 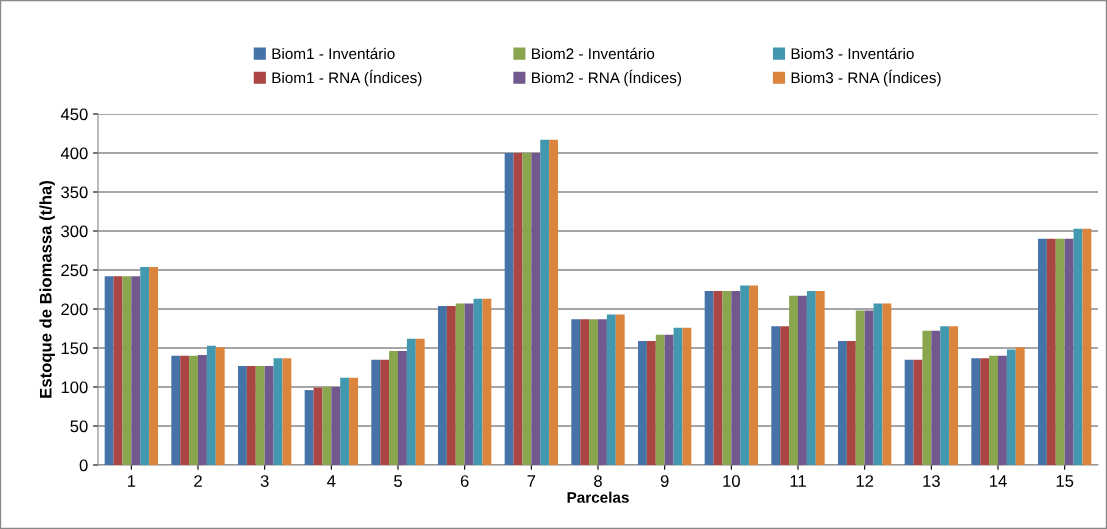 What do you see at coordinates (74, 309) in the screenshot?
I see `y-tick-label: 200` at bounding box center [74, 309].